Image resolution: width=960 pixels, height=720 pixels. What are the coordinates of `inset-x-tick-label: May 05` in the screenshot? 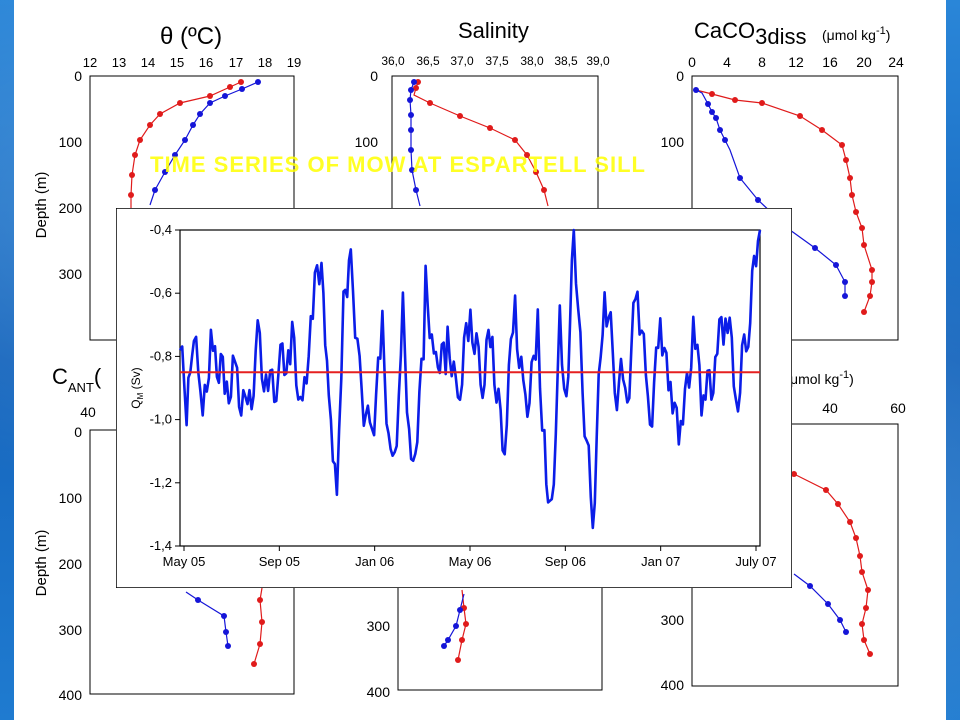 It's located at (184, 561).